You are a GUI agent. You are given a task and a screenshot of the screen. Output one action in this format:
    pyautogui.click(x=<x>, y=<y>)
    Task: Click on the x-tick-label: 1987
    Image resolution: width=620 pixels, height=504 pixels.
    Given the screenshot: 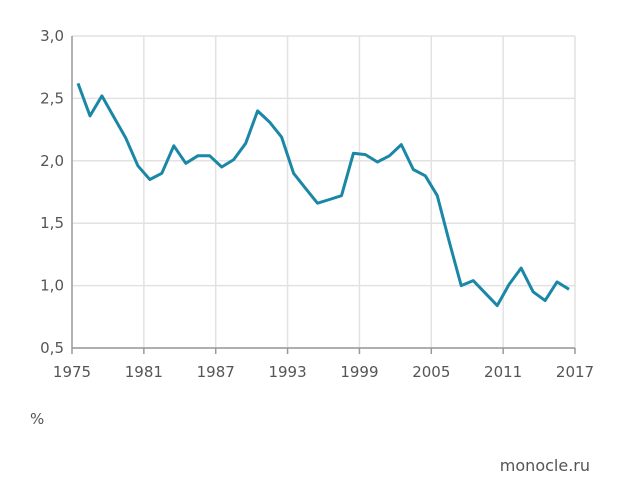 What is the action you would take?
    pyautogui.click(x=216, y=372)
    